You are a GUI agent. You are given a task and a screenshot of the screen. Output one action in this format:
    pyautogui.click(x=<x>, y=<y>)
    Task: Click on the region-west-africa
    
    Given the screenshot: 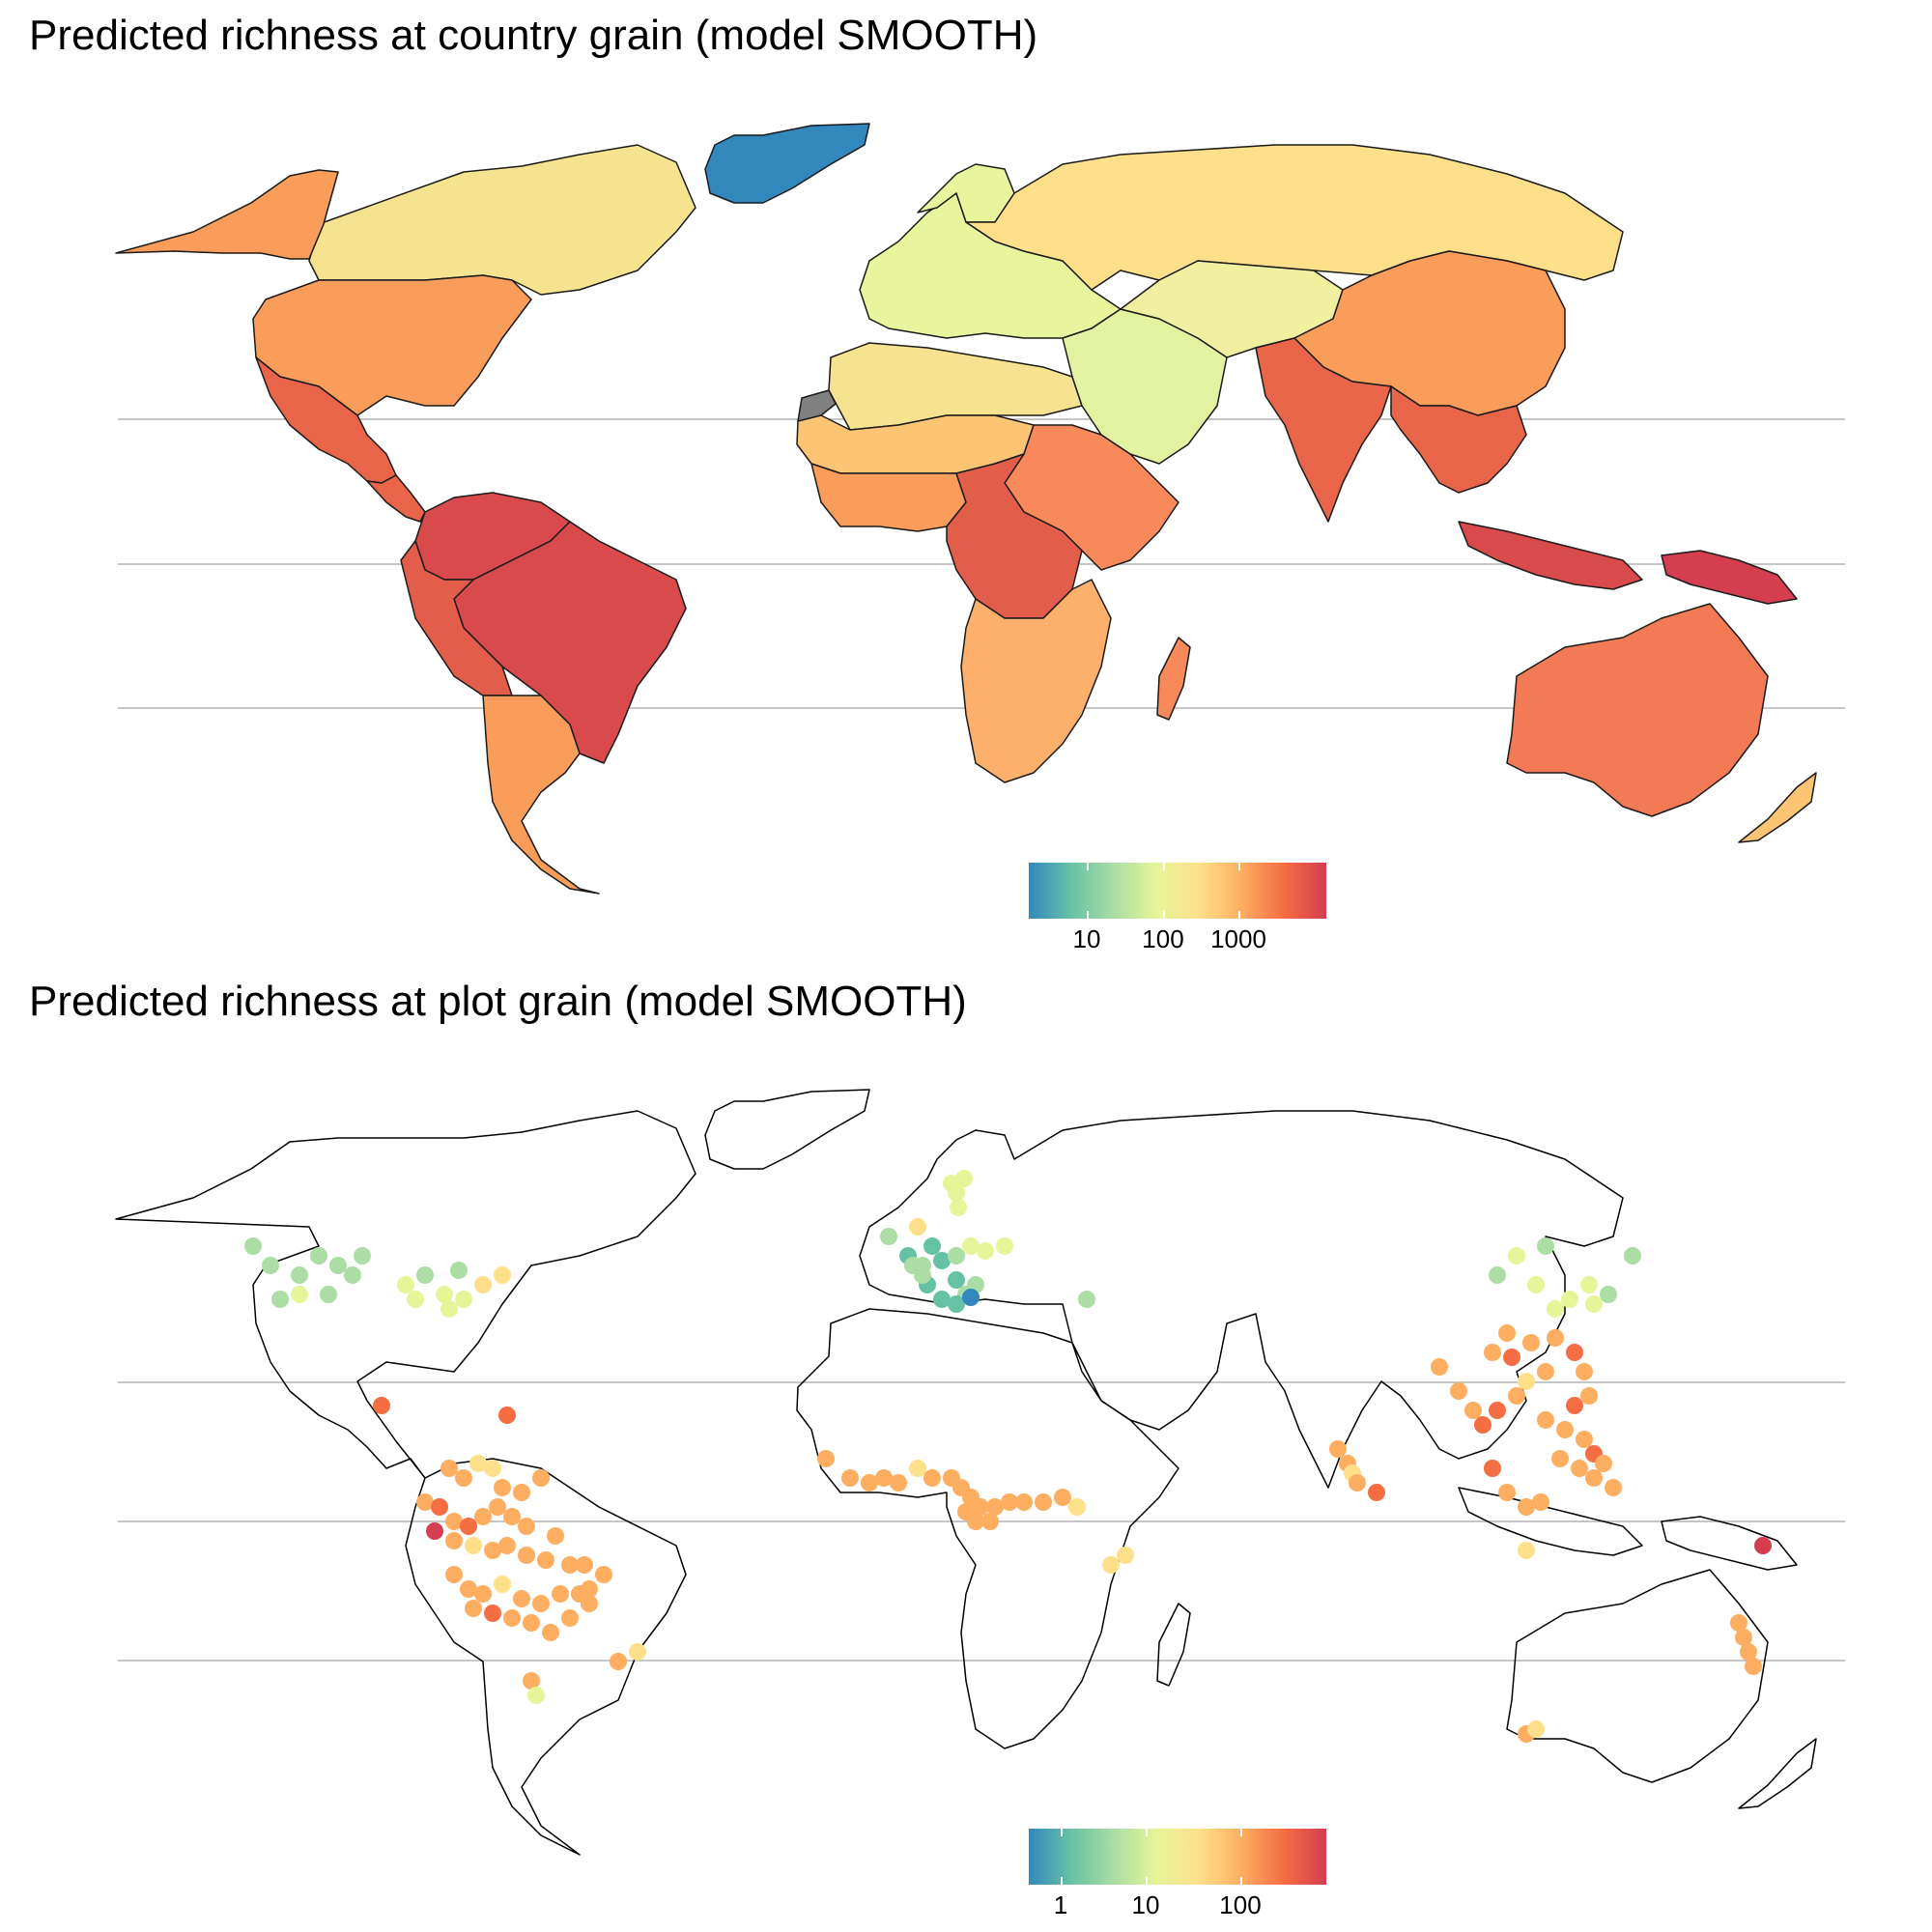 What is the action you would take?
    pyautogui.click(x=888, y=497)
    